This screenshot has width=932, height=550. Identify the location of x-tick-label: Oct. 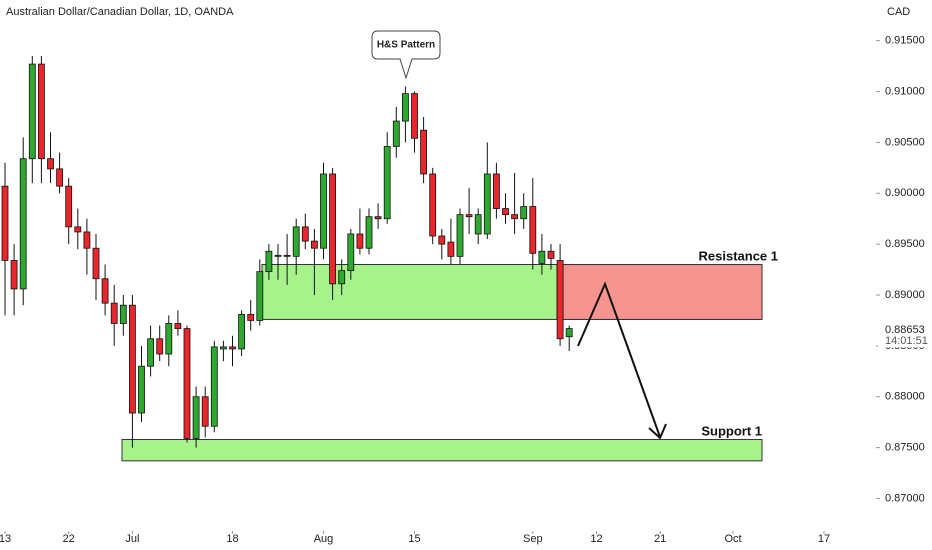
(732, 539).